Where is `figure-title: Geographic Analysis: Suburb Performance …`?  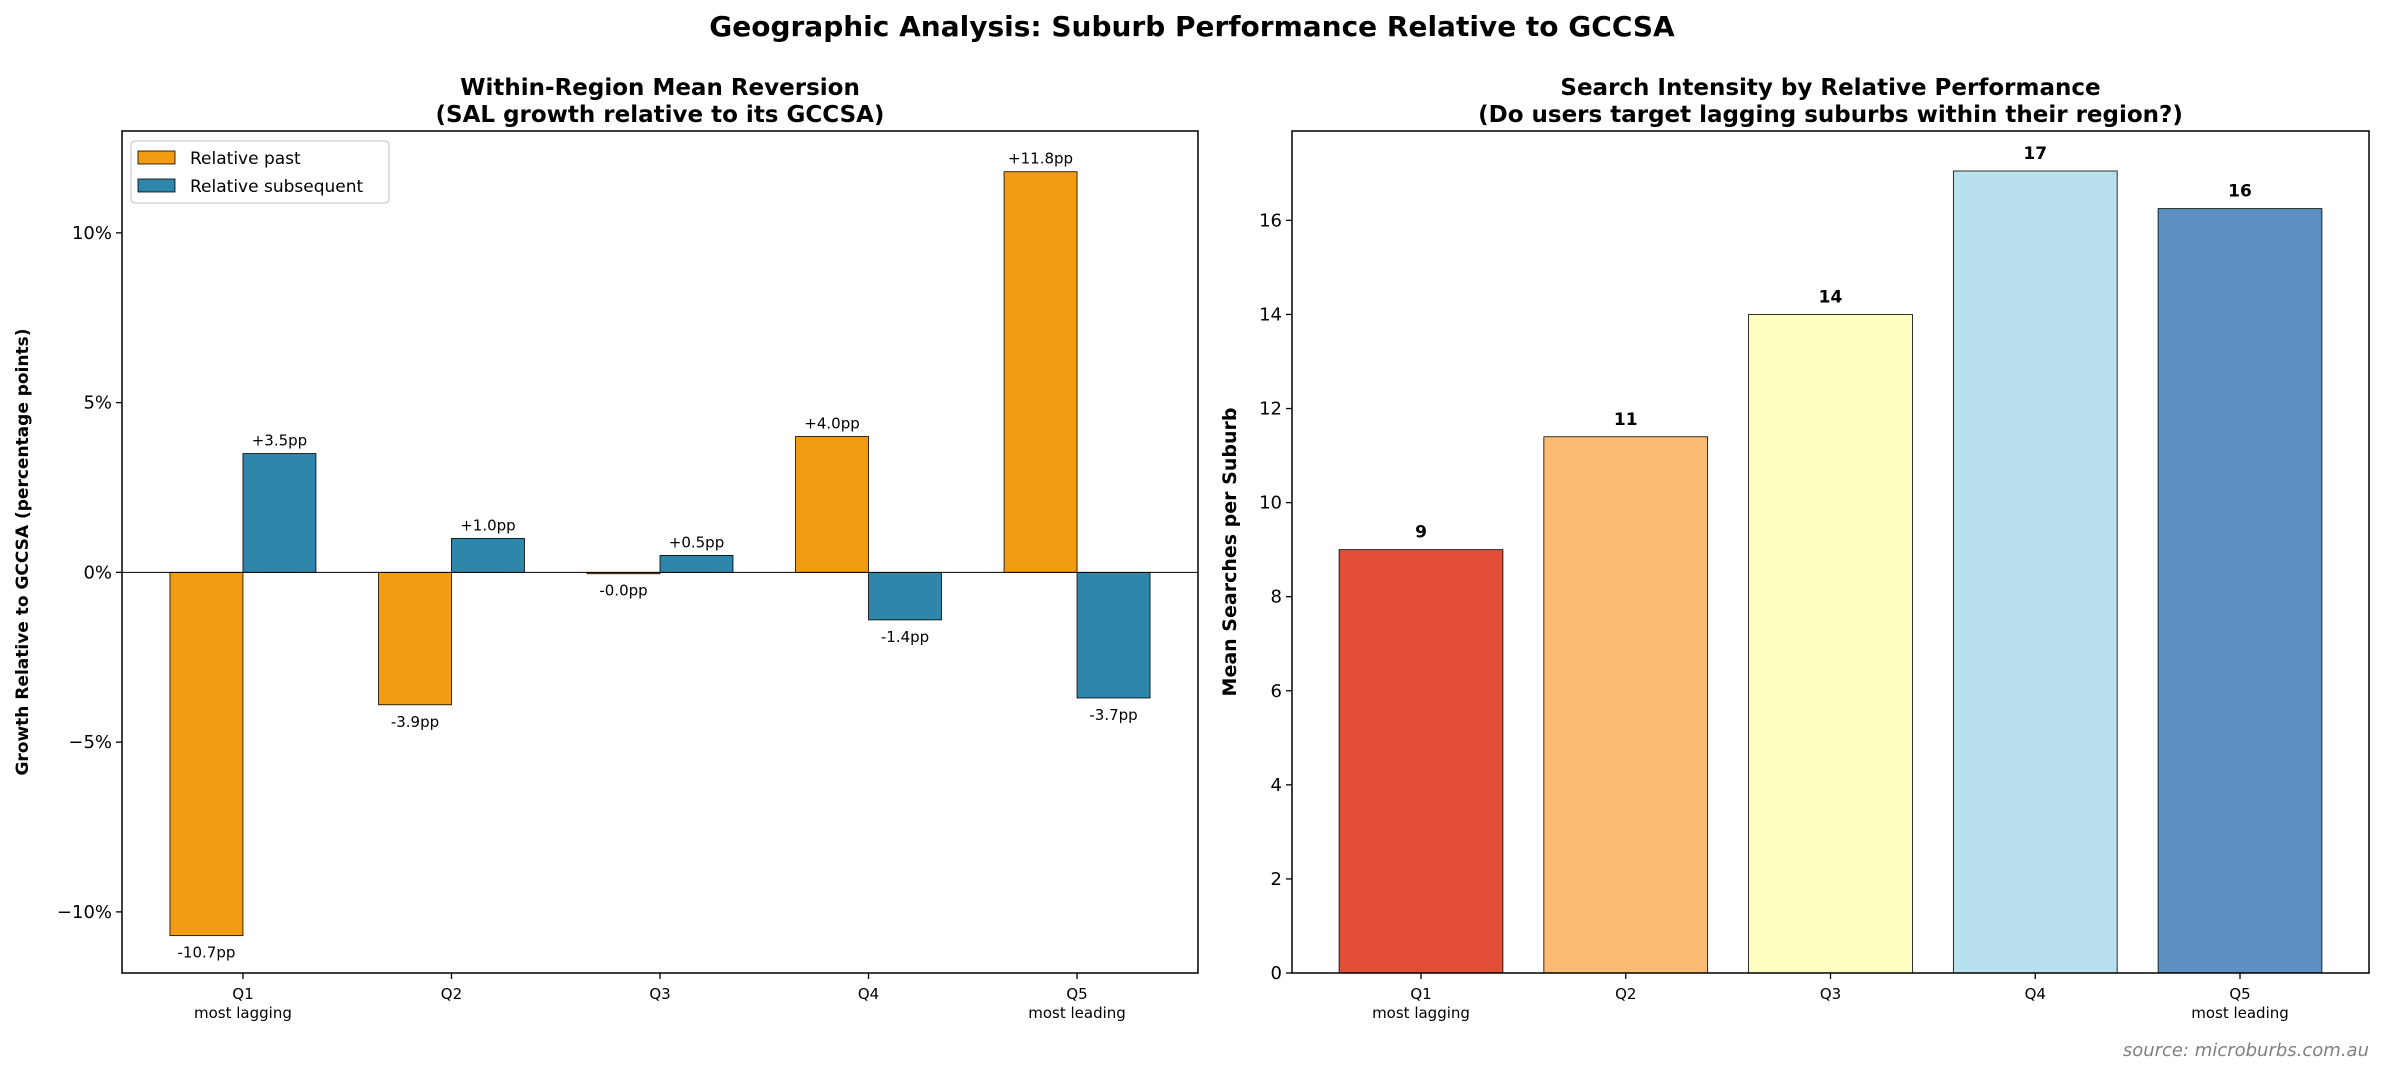
figure-title: Geographic Analysis: Suburb Performance … is located at coordinates (1192, 26).